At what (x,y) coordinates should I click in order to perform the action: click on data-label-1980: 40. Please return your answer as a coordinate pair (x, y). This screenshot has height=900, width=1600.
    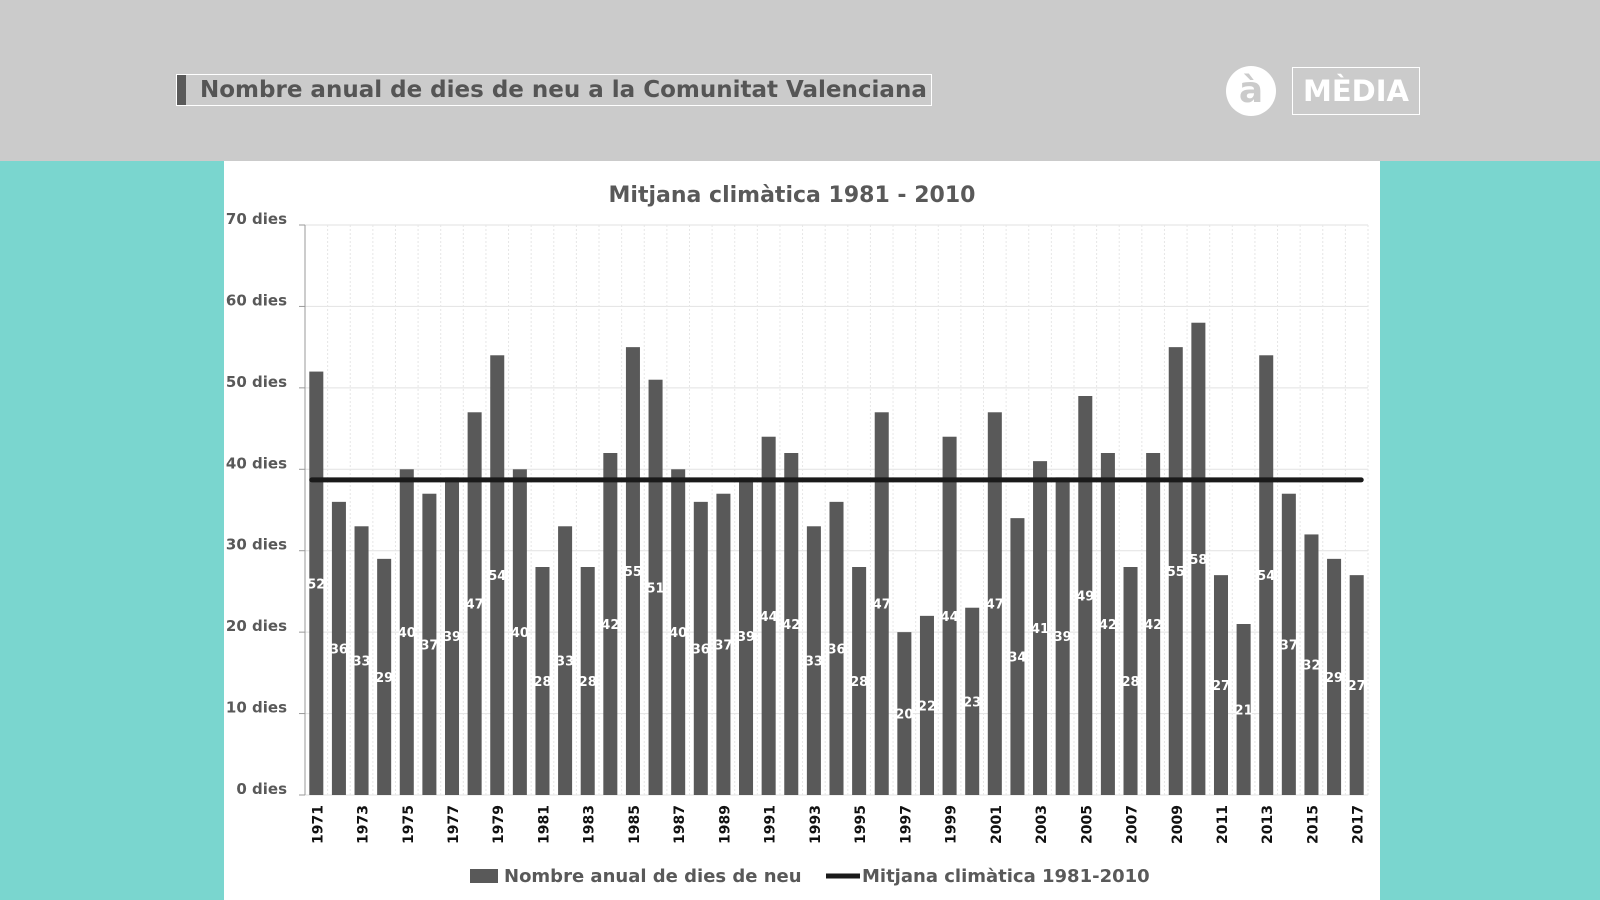
    Looking at the image, I should click on (520, 633).